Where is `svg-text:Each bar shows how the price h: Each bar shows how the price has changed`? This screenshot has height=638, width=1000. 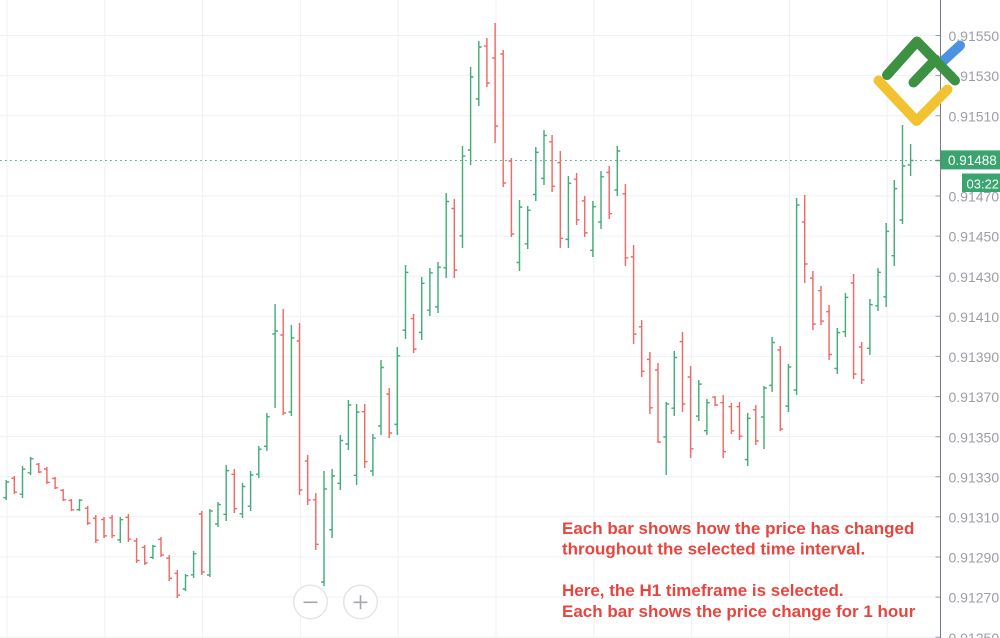 svg-text:Each bar shows how the price h: Each bar shows how the price has changed is located at coordinates (738, 528).